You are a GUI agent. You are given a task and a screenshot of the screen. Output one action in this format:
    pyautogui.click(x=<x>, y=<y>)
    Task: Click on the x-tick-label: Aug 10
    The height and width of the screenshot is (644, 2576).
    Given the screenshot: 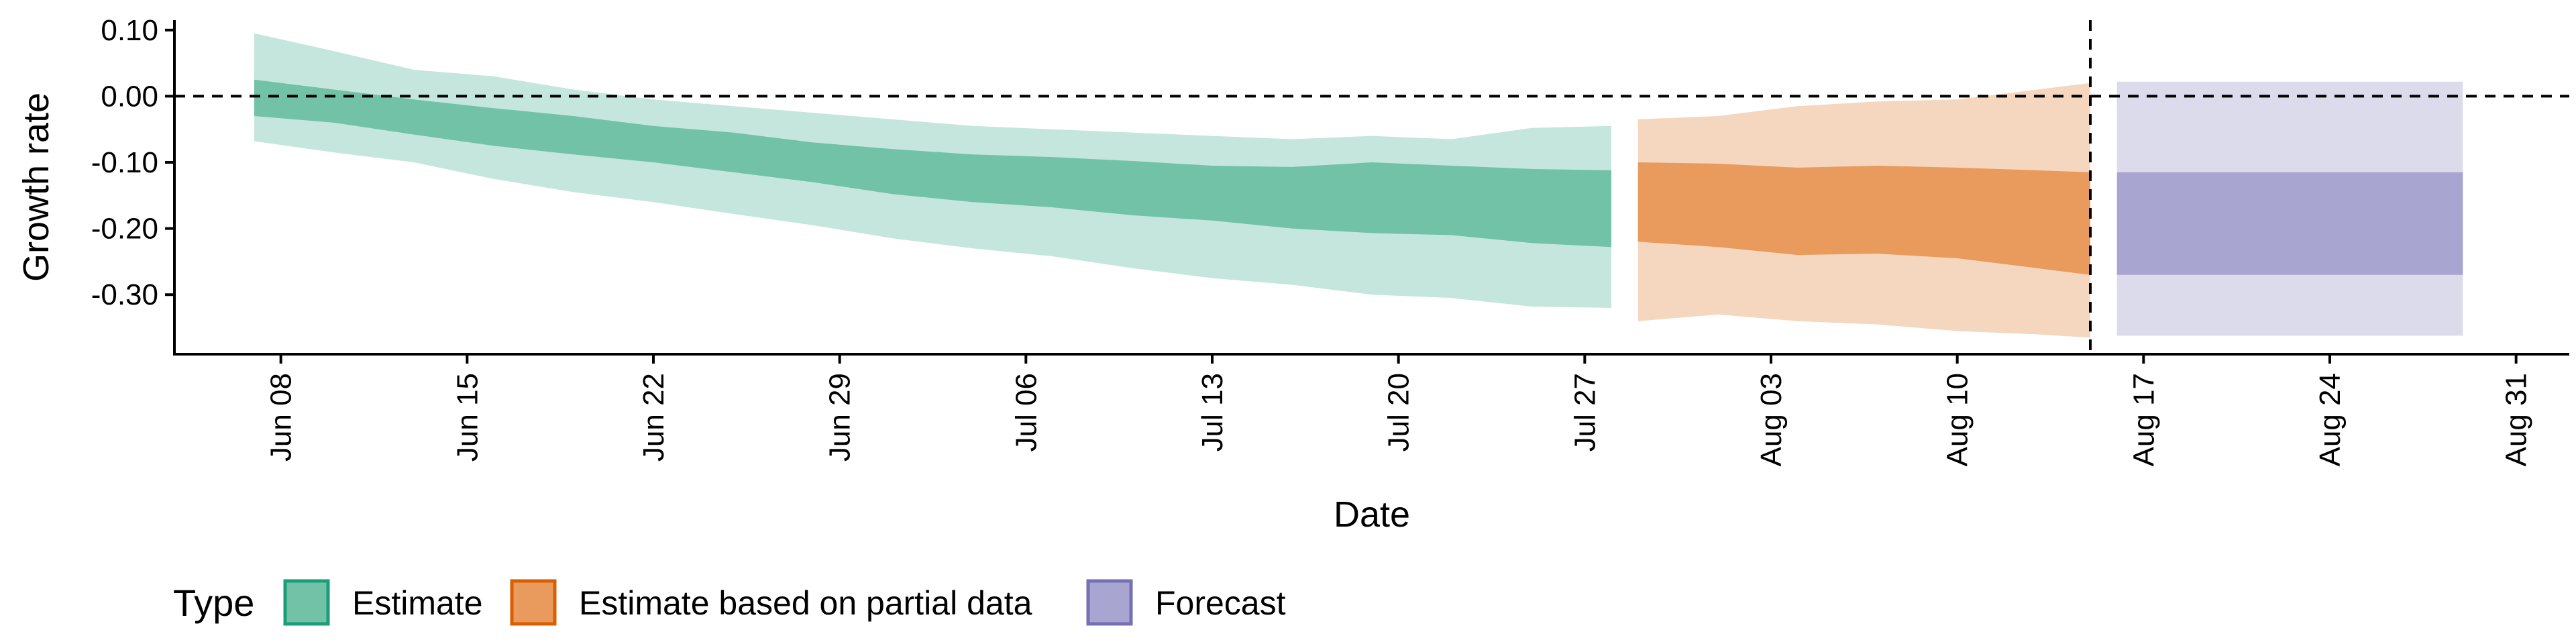 What is the action you would take?
    pyautogui.click(x=1957, y=419)
    